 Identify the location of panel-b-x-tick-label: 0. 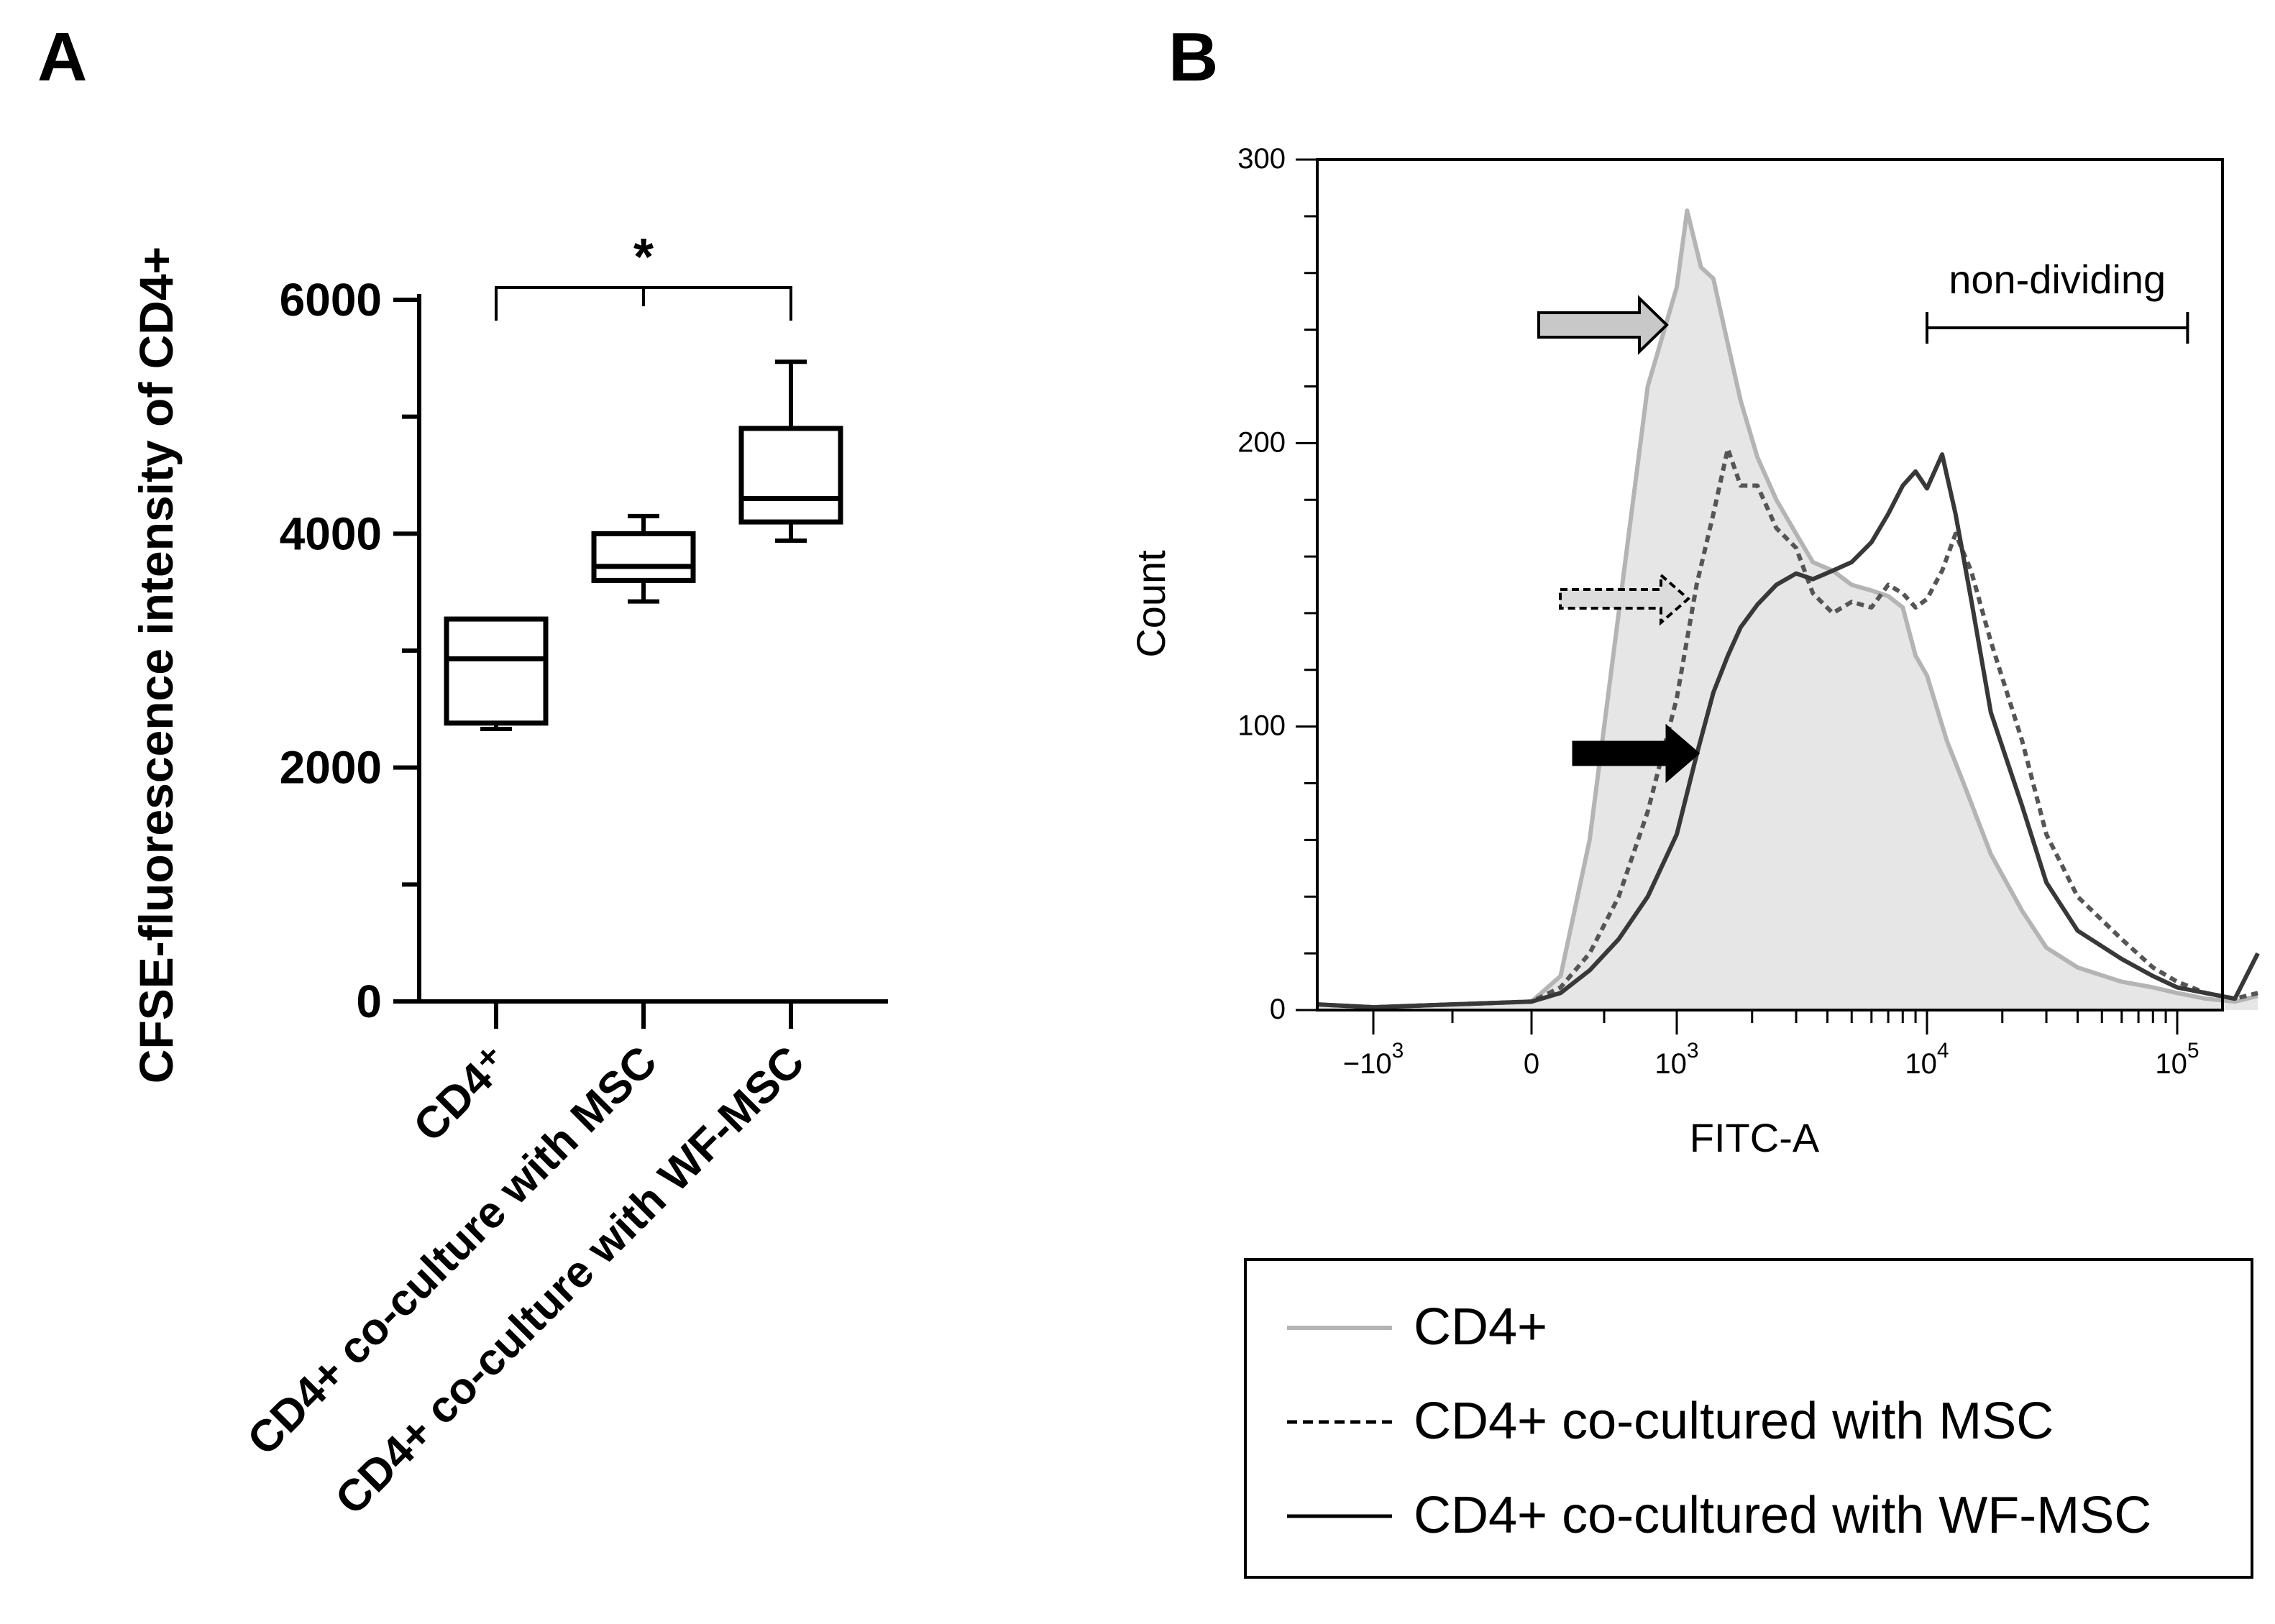
(1531, 1064).